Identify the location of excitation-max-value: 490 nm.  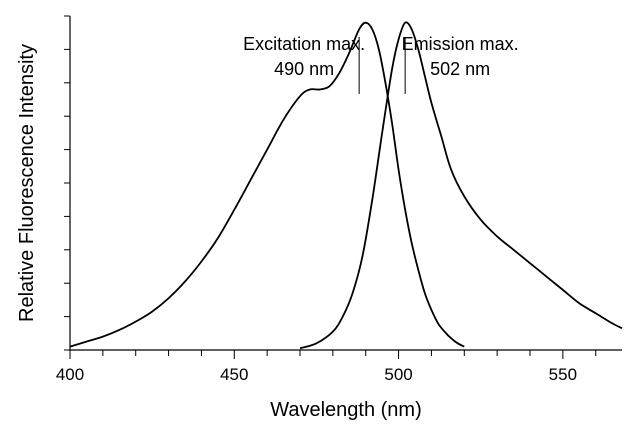
(304, 69).